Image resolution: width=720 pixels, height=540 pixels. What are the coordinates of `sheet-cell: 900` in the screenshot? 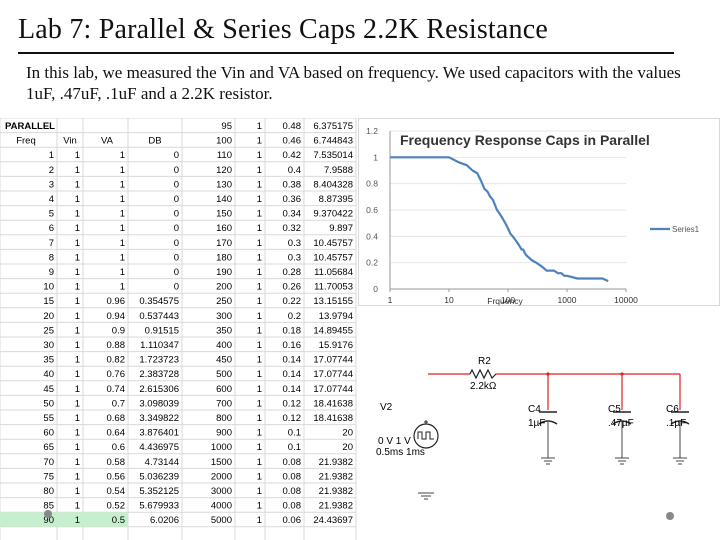 It's located at (224, 433).